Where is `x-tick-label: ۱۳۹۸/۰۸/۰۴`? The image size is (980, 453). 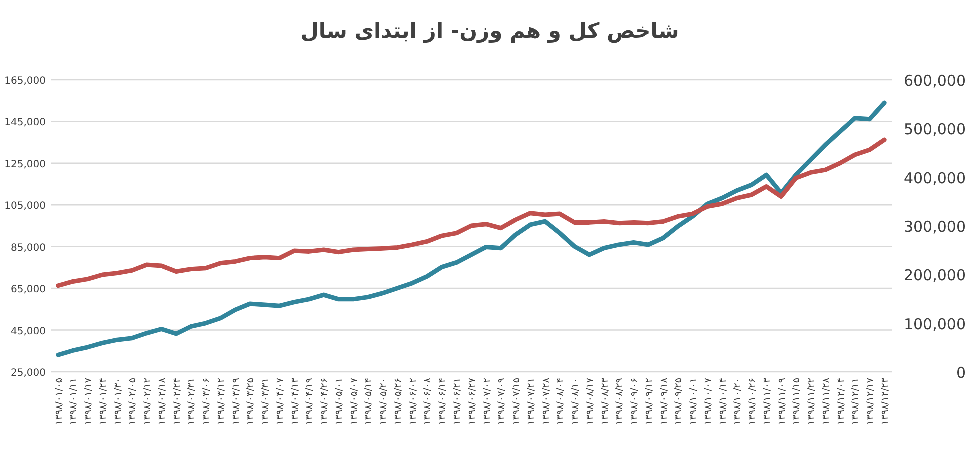
x-tick-label: ۱۳۹۸/۰۸/۰۴ is located at coordinates (561, 402).